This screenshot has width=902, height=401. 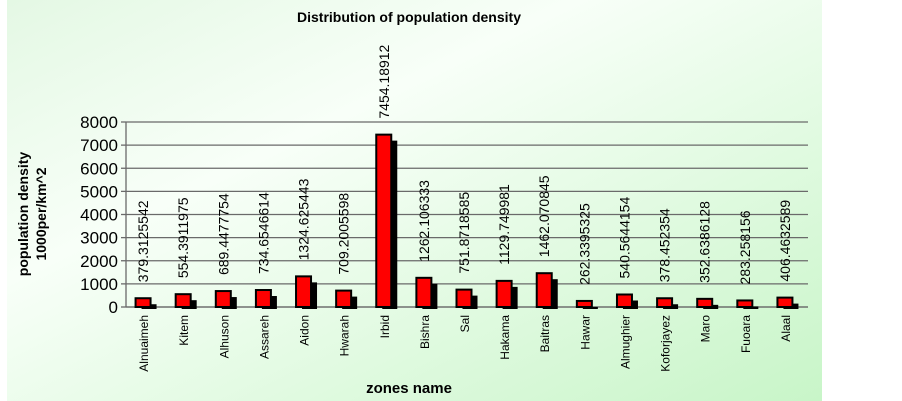 What do you see at coordinates (99, 145) in the screenshot?
I see `y-tick-label: 7000` at bounding box center [99, 145].